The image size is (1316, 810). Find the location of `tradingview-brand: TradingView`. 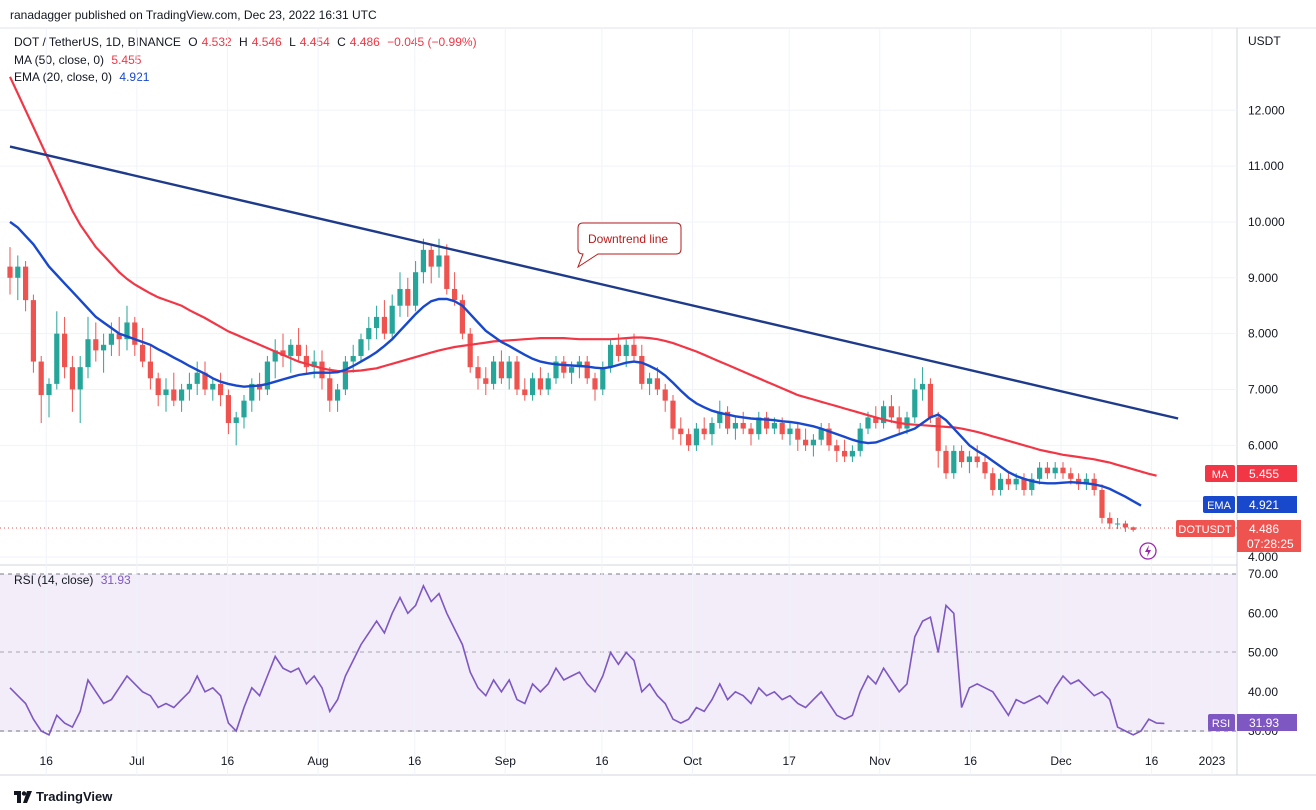

tradingview-brand: TradingView is located at coordinates (63, 796).